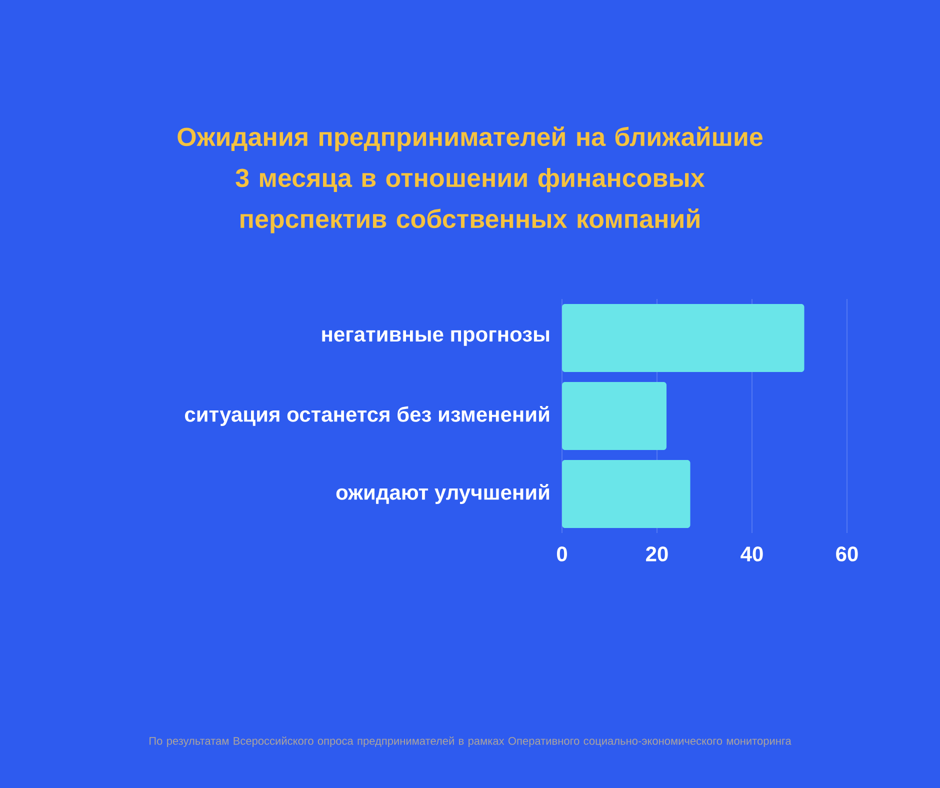 The height and width of the screenshot is (788, 940). Describe the element at coordinates (847, 554) in the screenshot. I see `x-tick-label: 60` at that location.